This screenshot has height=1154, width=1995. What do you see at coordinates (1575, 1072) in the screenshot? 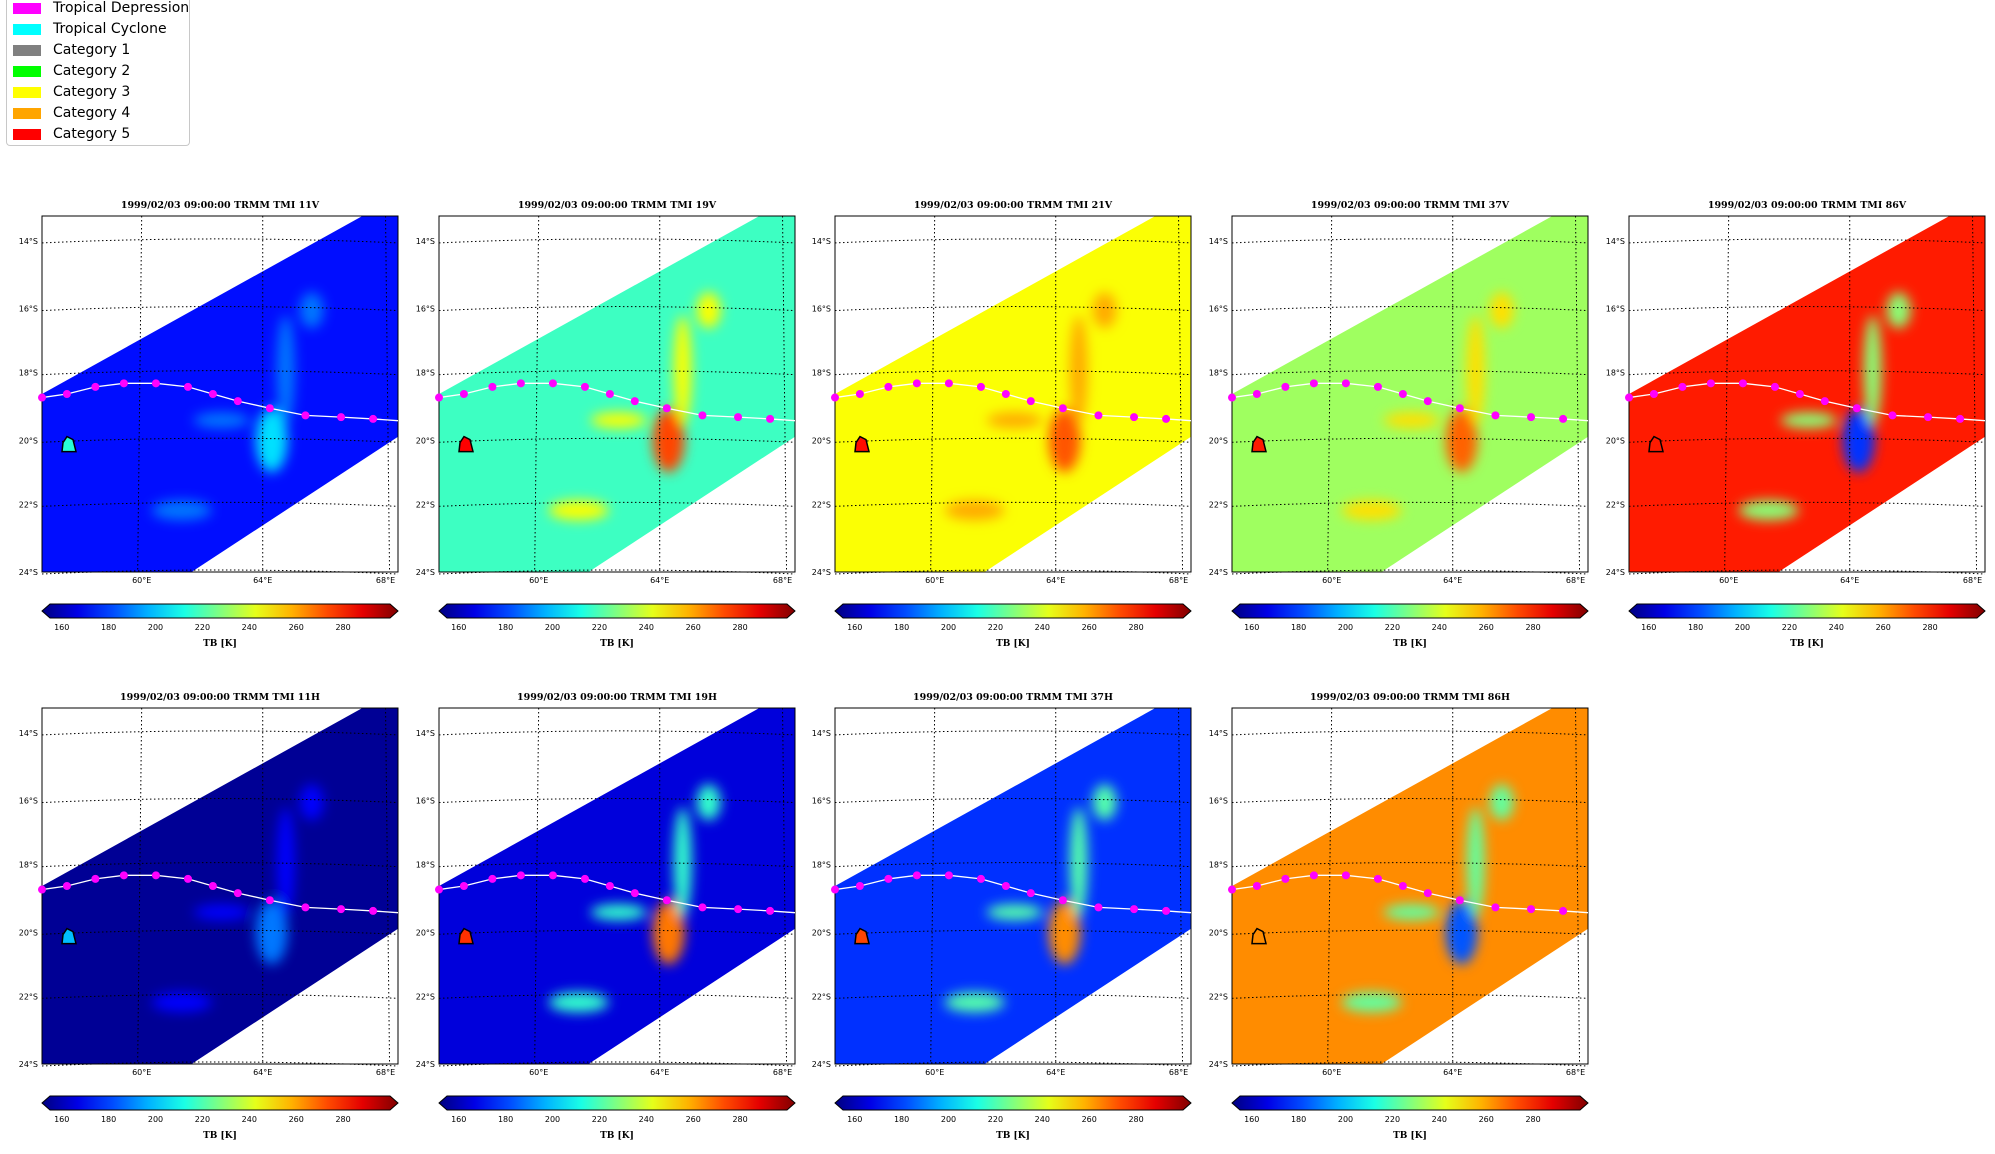
I see `x-tick-label: 68°E` at bounding box center [1575, 1072].